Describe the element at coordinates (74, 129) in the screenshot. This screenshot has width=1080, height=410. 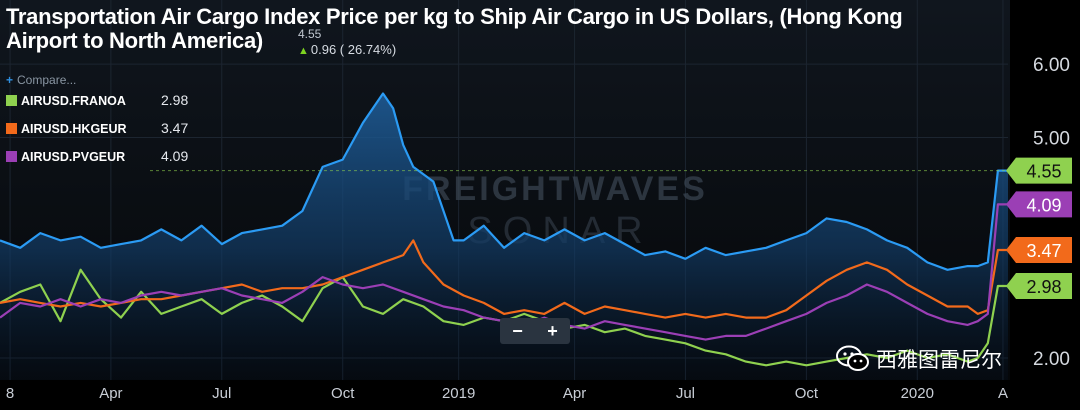
I see `legend-name: AIRUSD.HKGEUR` at that location.